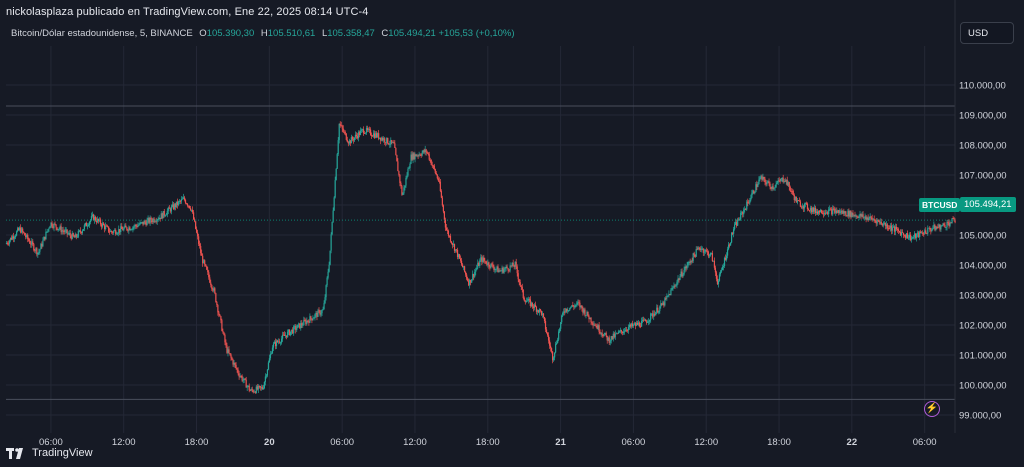  What do you see at coordinates (269, 442) in the screenshot?
I see `x-tick-label: 20` at bounding box center [269, 442].